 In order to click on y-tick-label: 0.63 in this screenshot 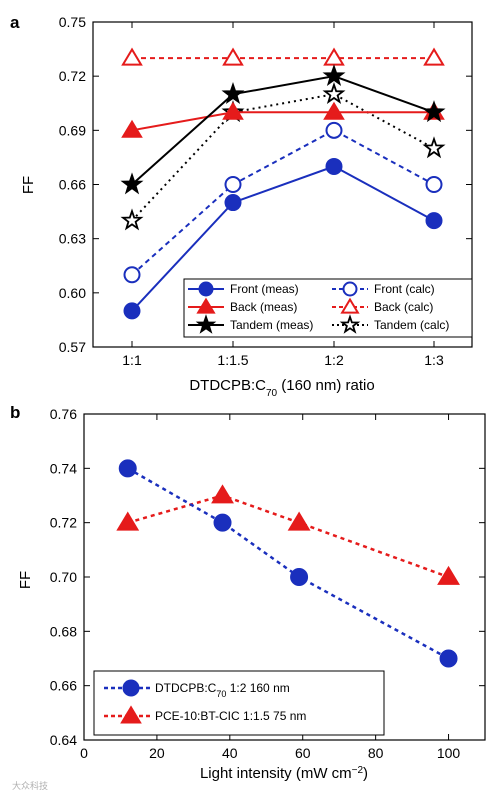, I will do `click(72, 239)`.